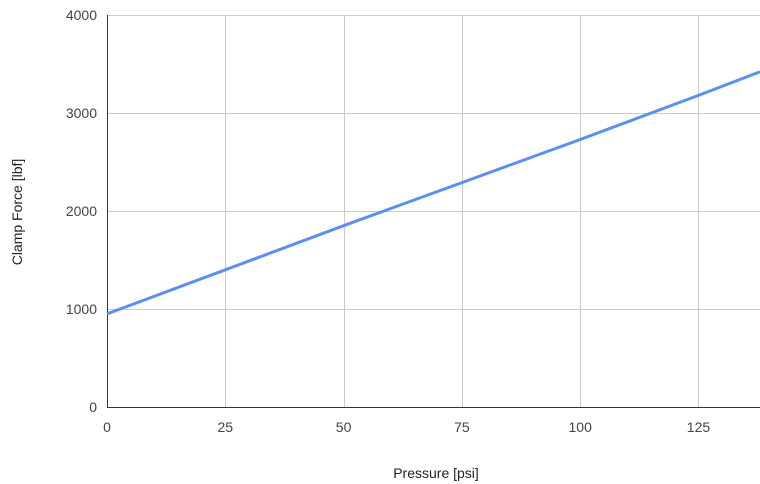 The image size is (760, 484). What do you see at coordinates (699, 427) in the screenshot?
I see `x-tick-label: 125` at bounding box center [699, 427].